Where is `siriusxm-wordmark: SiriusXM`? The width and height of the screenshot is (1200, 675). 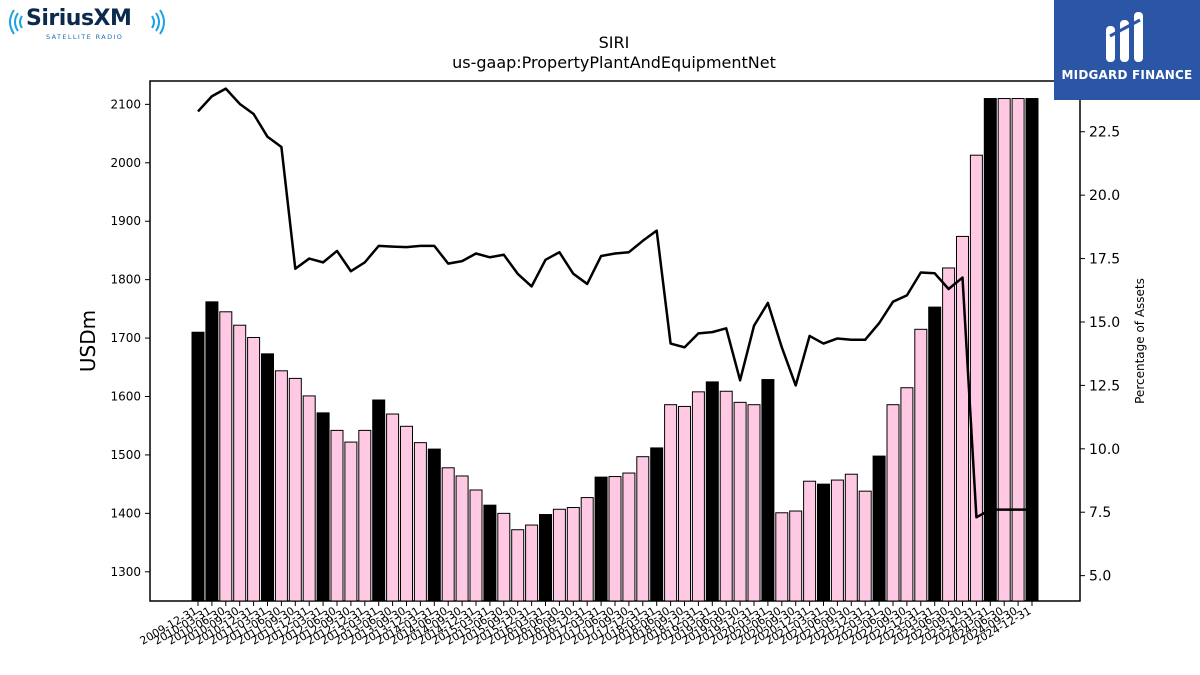
siriusxm-wordmark: SiriusXM is located at coordinates (79, 18).